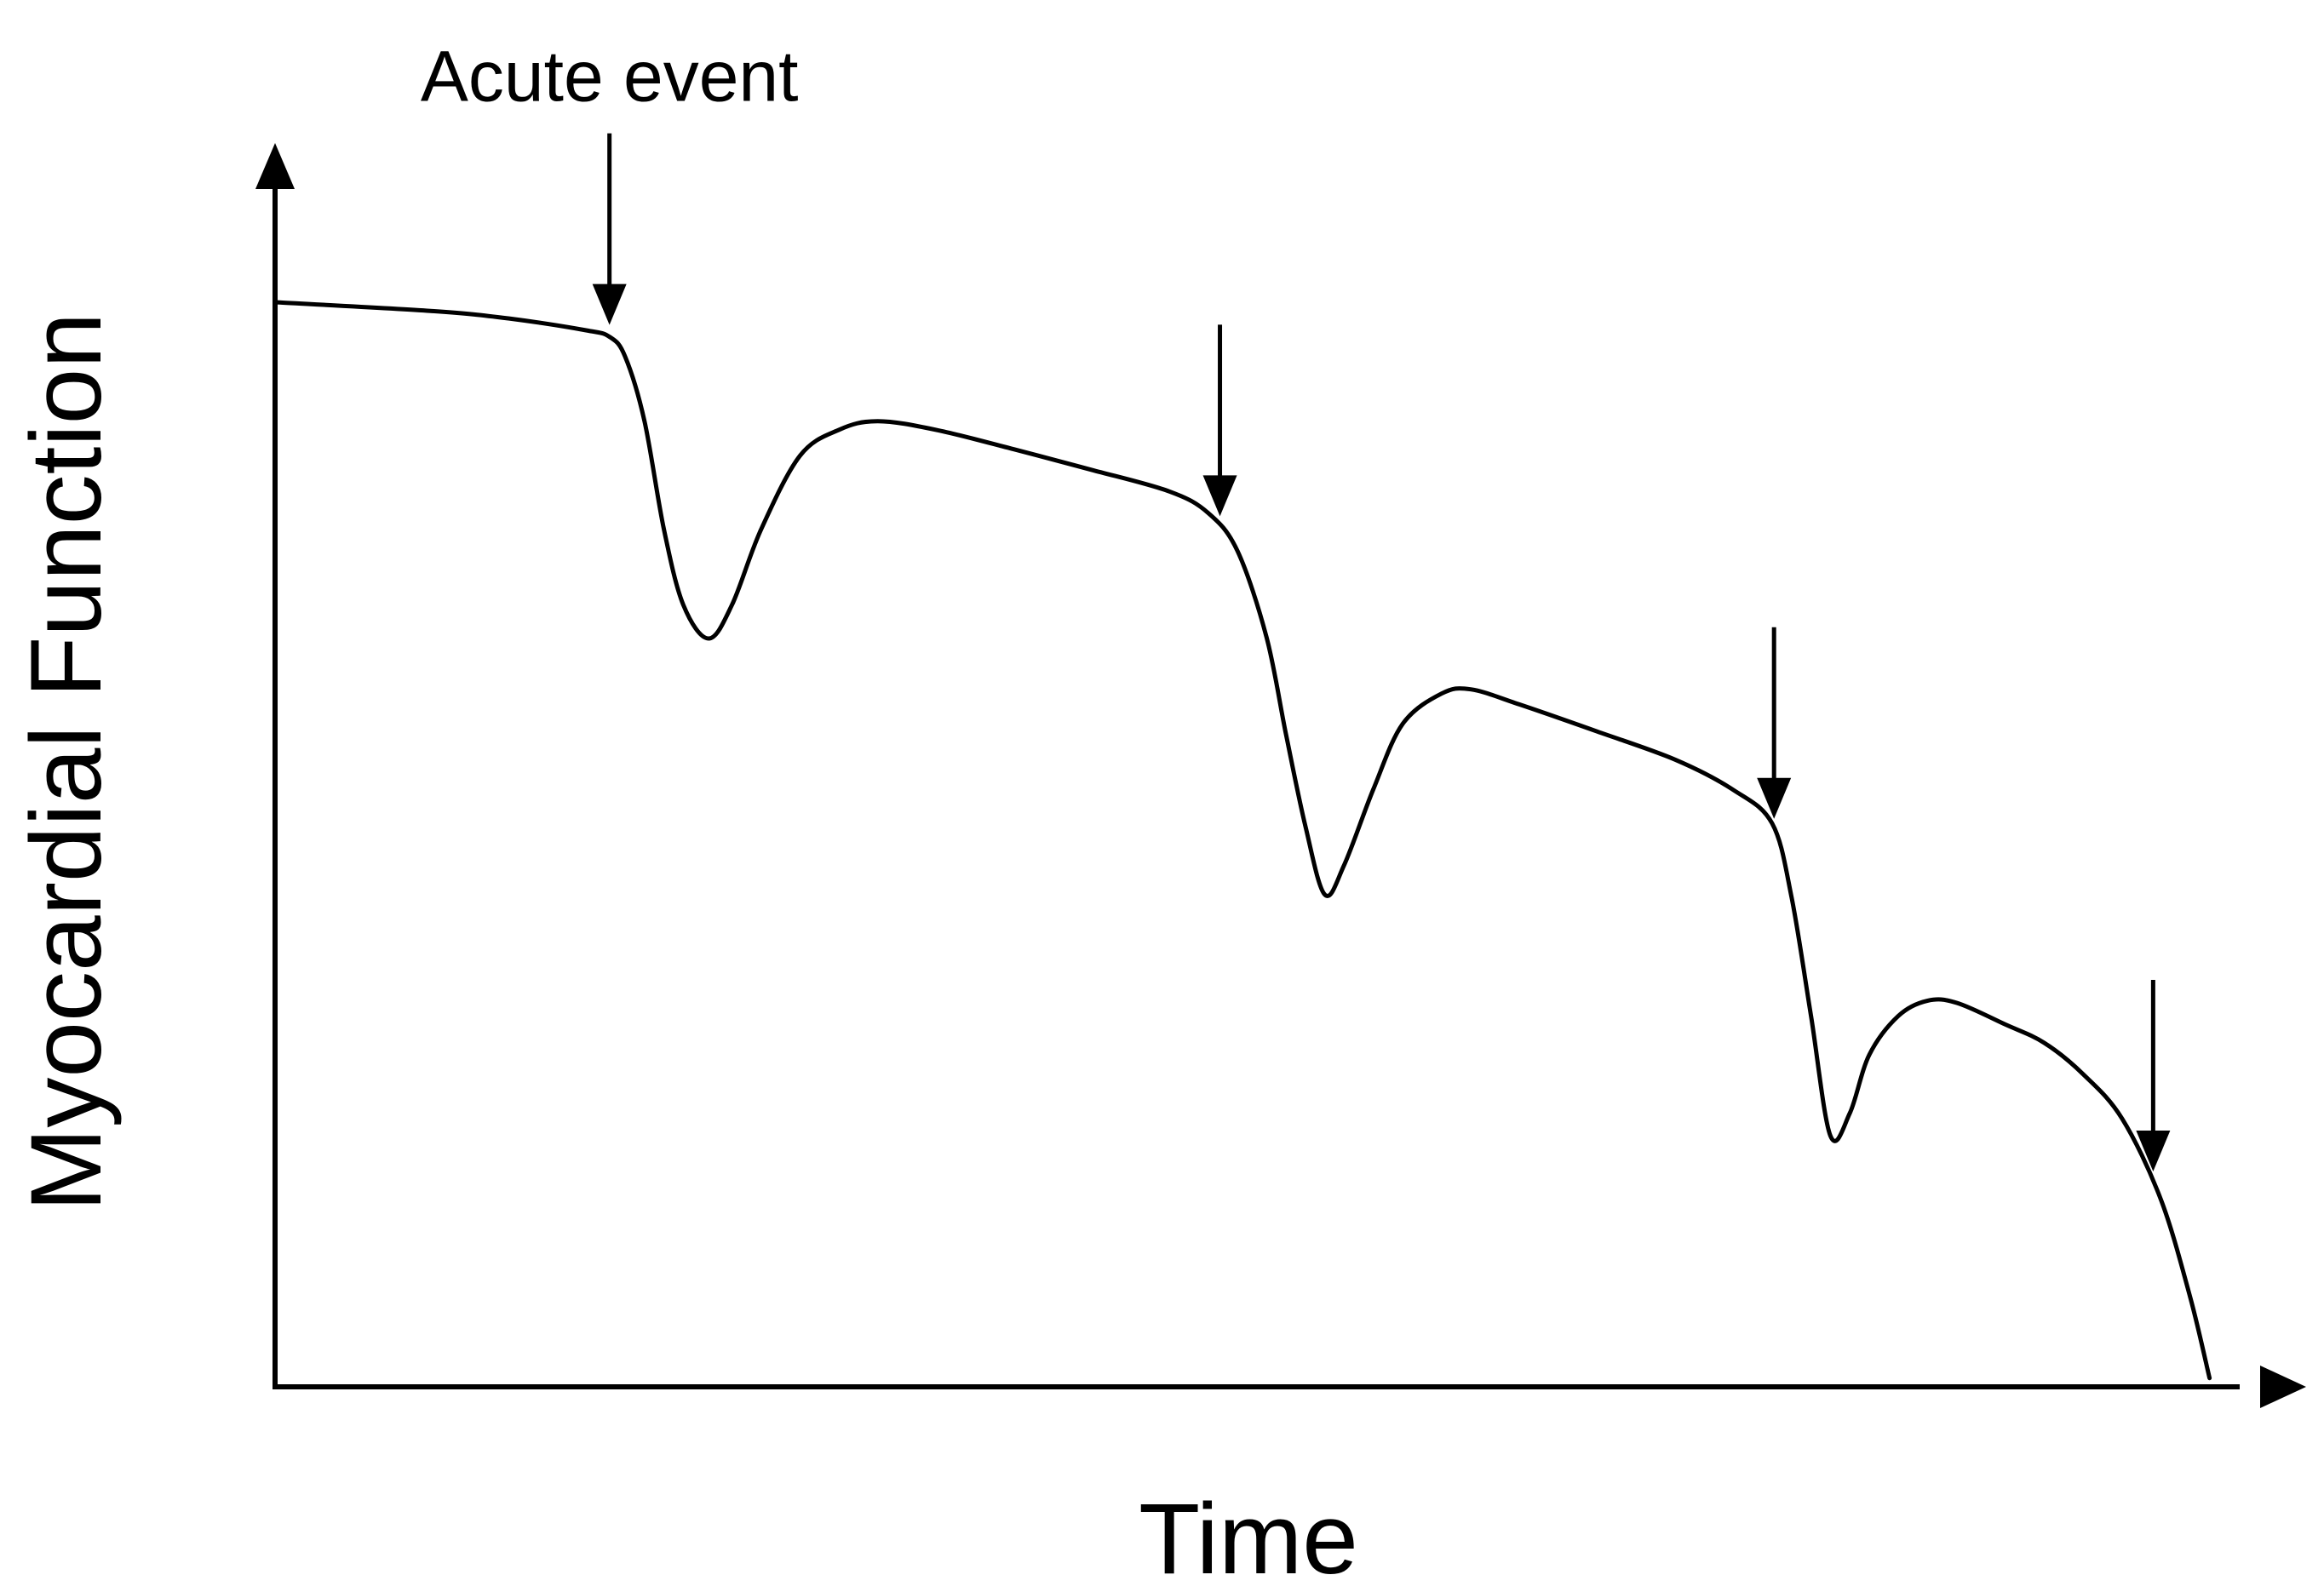 This screenshot has height=1592, width=2324. Describe the element at coordinates (66, 761) in the screenshot. I see `y-axis-label: Myocardial Function` at that location.